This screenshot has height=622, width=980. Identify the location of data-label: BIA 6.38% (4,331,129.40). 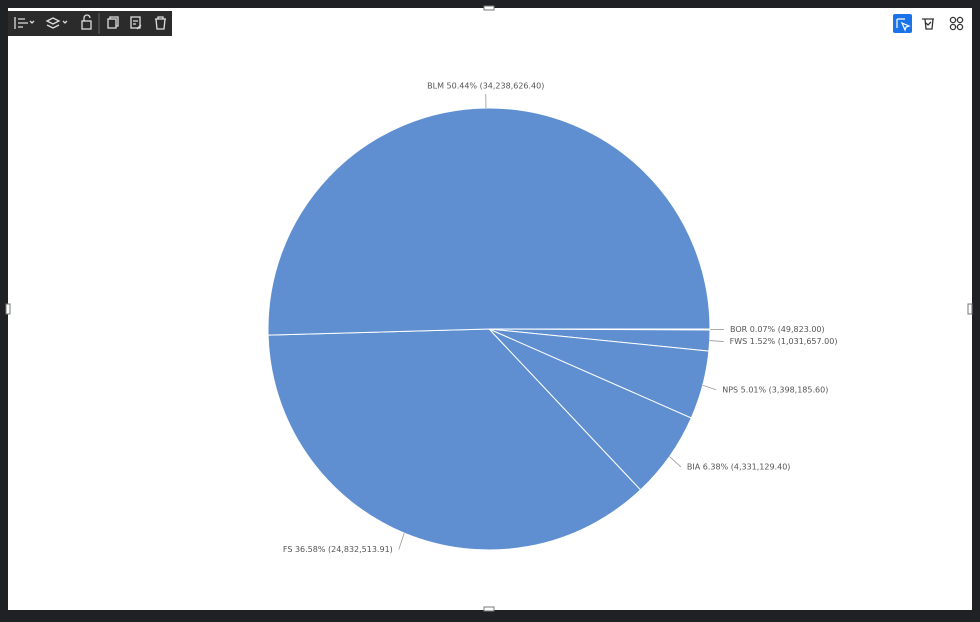
(739, 466).